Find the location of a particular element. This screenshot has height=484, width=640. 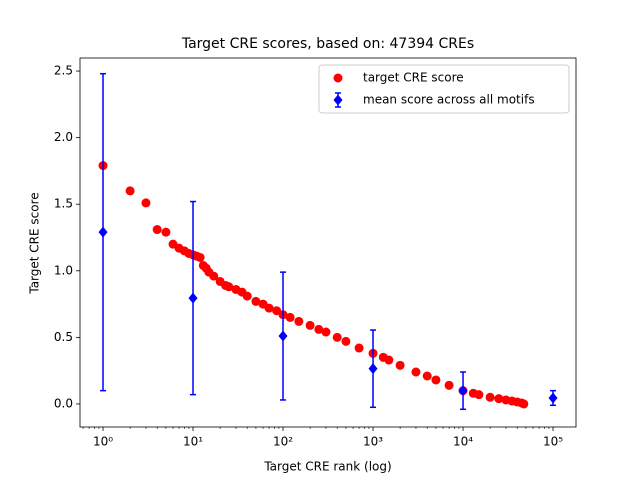

x-tick-label: 10³ is located at coordinates (373, 442).